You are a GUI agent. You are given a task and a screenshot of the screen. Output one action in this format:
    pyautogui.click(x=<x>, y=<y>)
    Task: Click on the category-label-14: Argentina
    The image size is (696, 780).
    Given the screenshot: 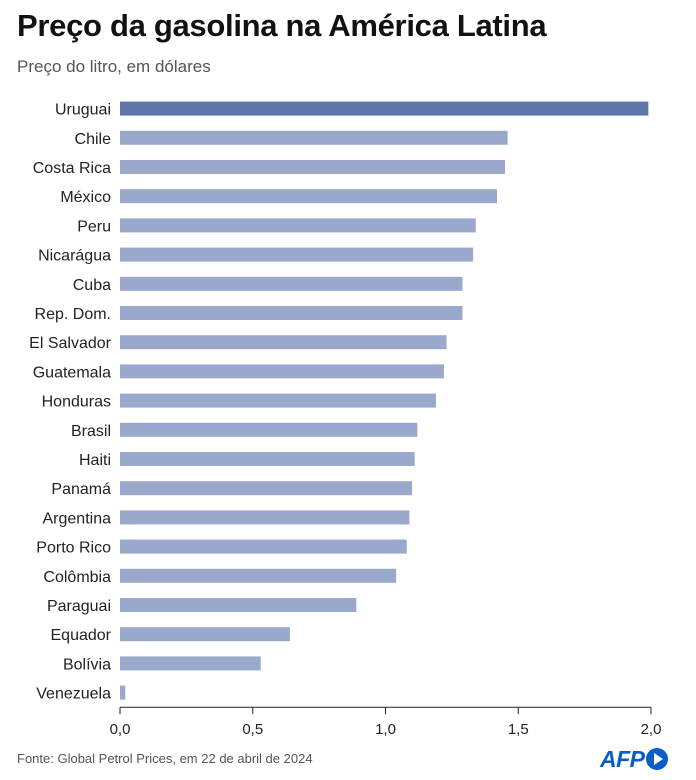 What is the action you would take?
    pyautogui.click(x=77, y=518)
    